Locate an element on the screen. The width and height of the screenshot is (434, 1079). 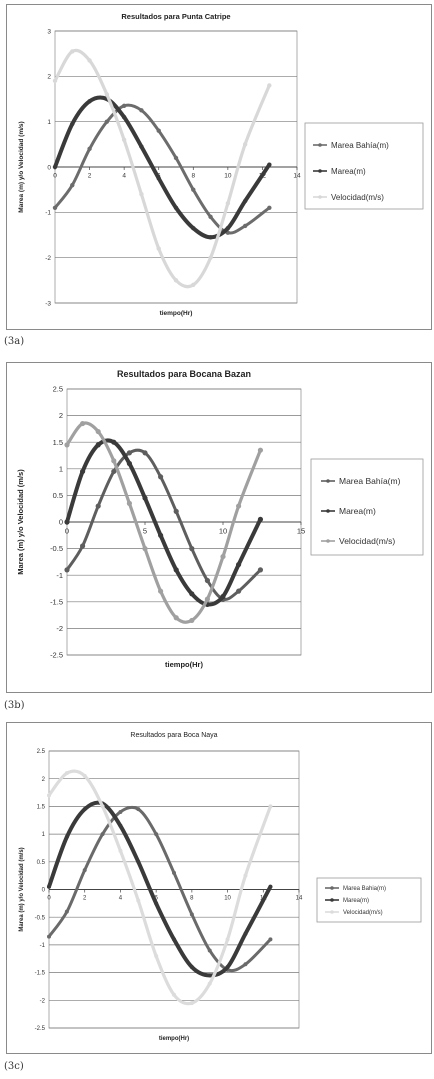
x-tick-label: 5 is located at coordinates (145, 531).